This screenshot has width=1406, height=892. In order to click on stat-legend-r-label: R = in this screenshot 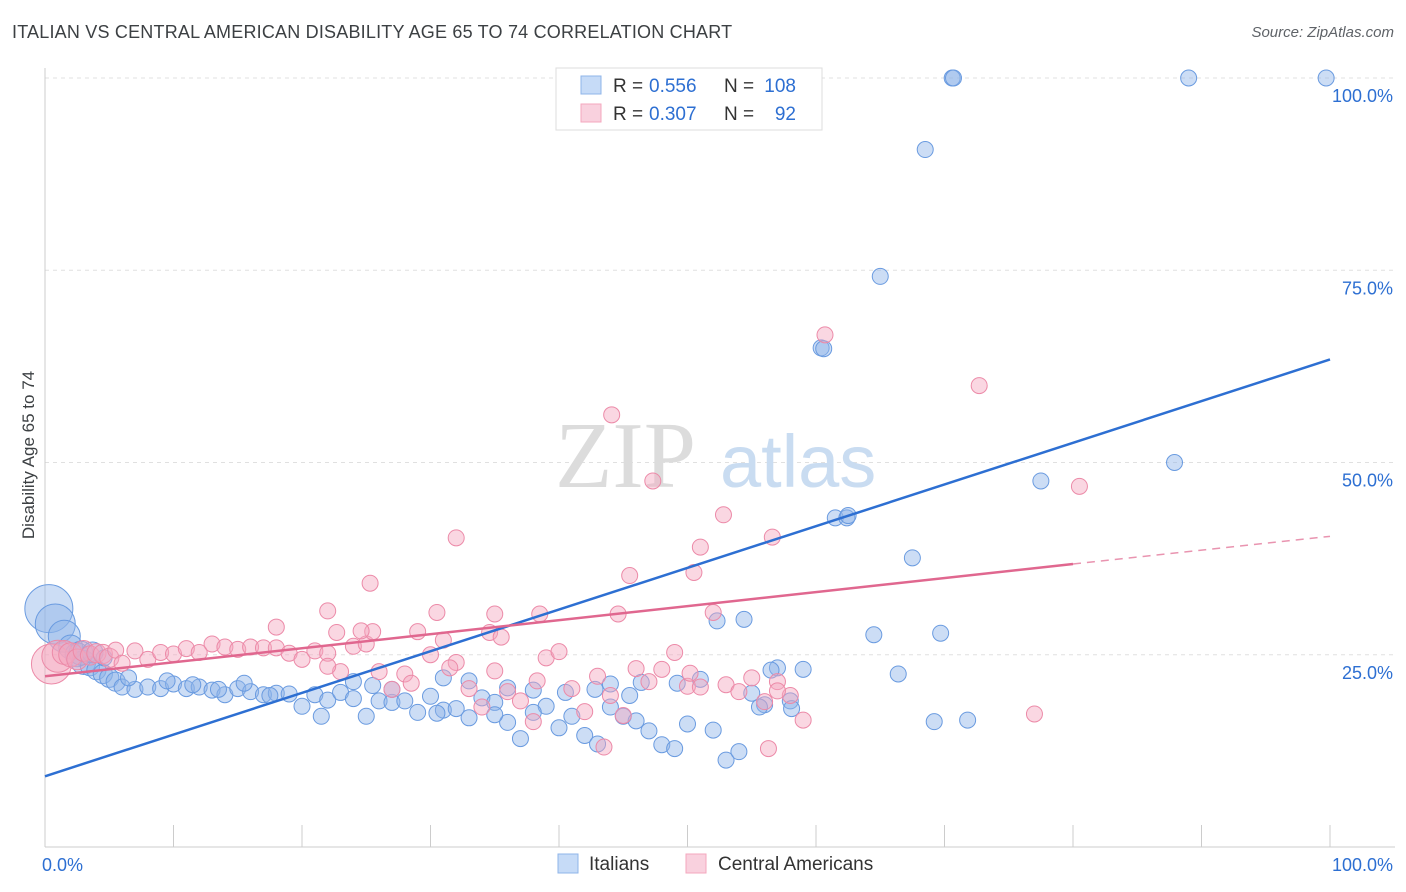, I will do `click(628, 114)`.